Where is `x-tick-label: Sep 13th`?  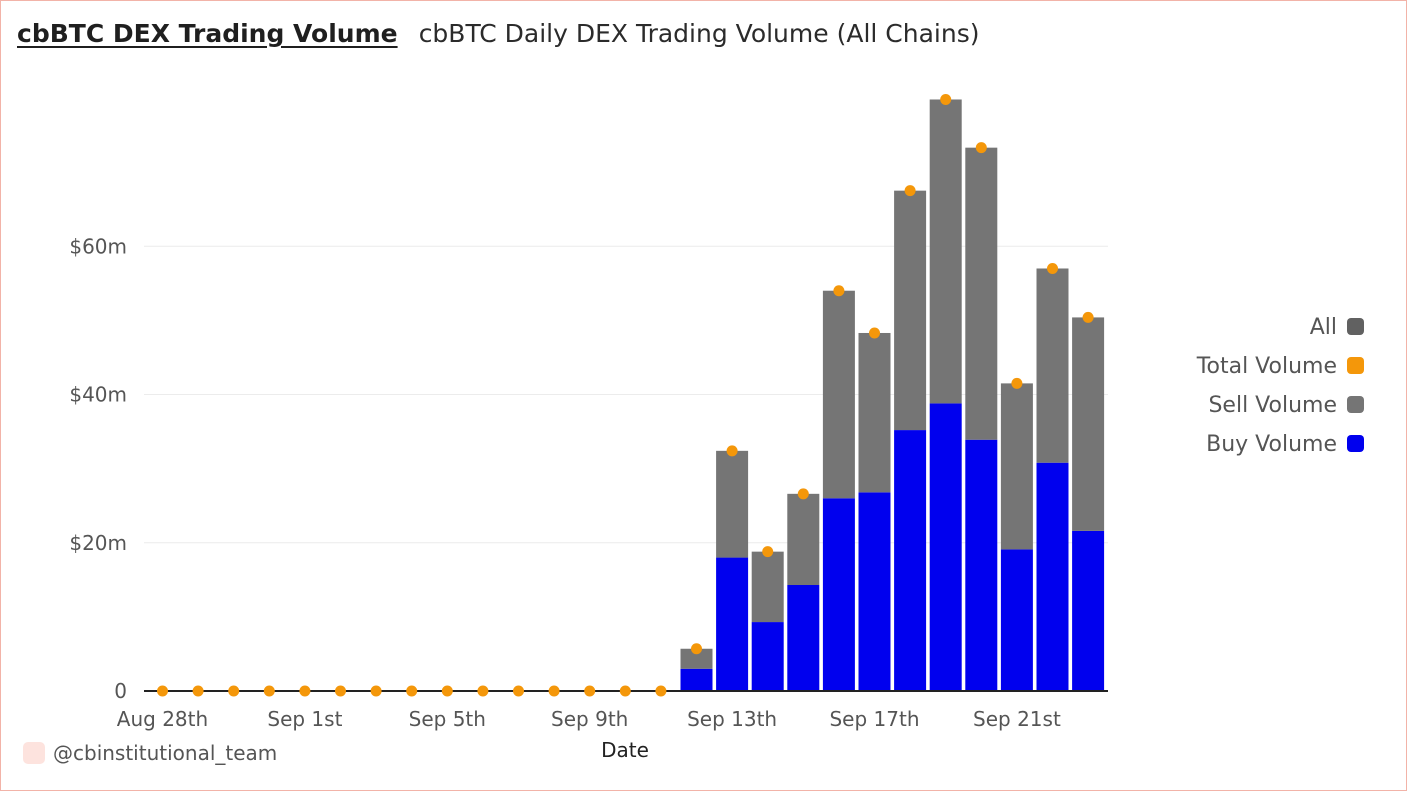
x-tick-label: Sep 13th is located at coordinates (732, 719).